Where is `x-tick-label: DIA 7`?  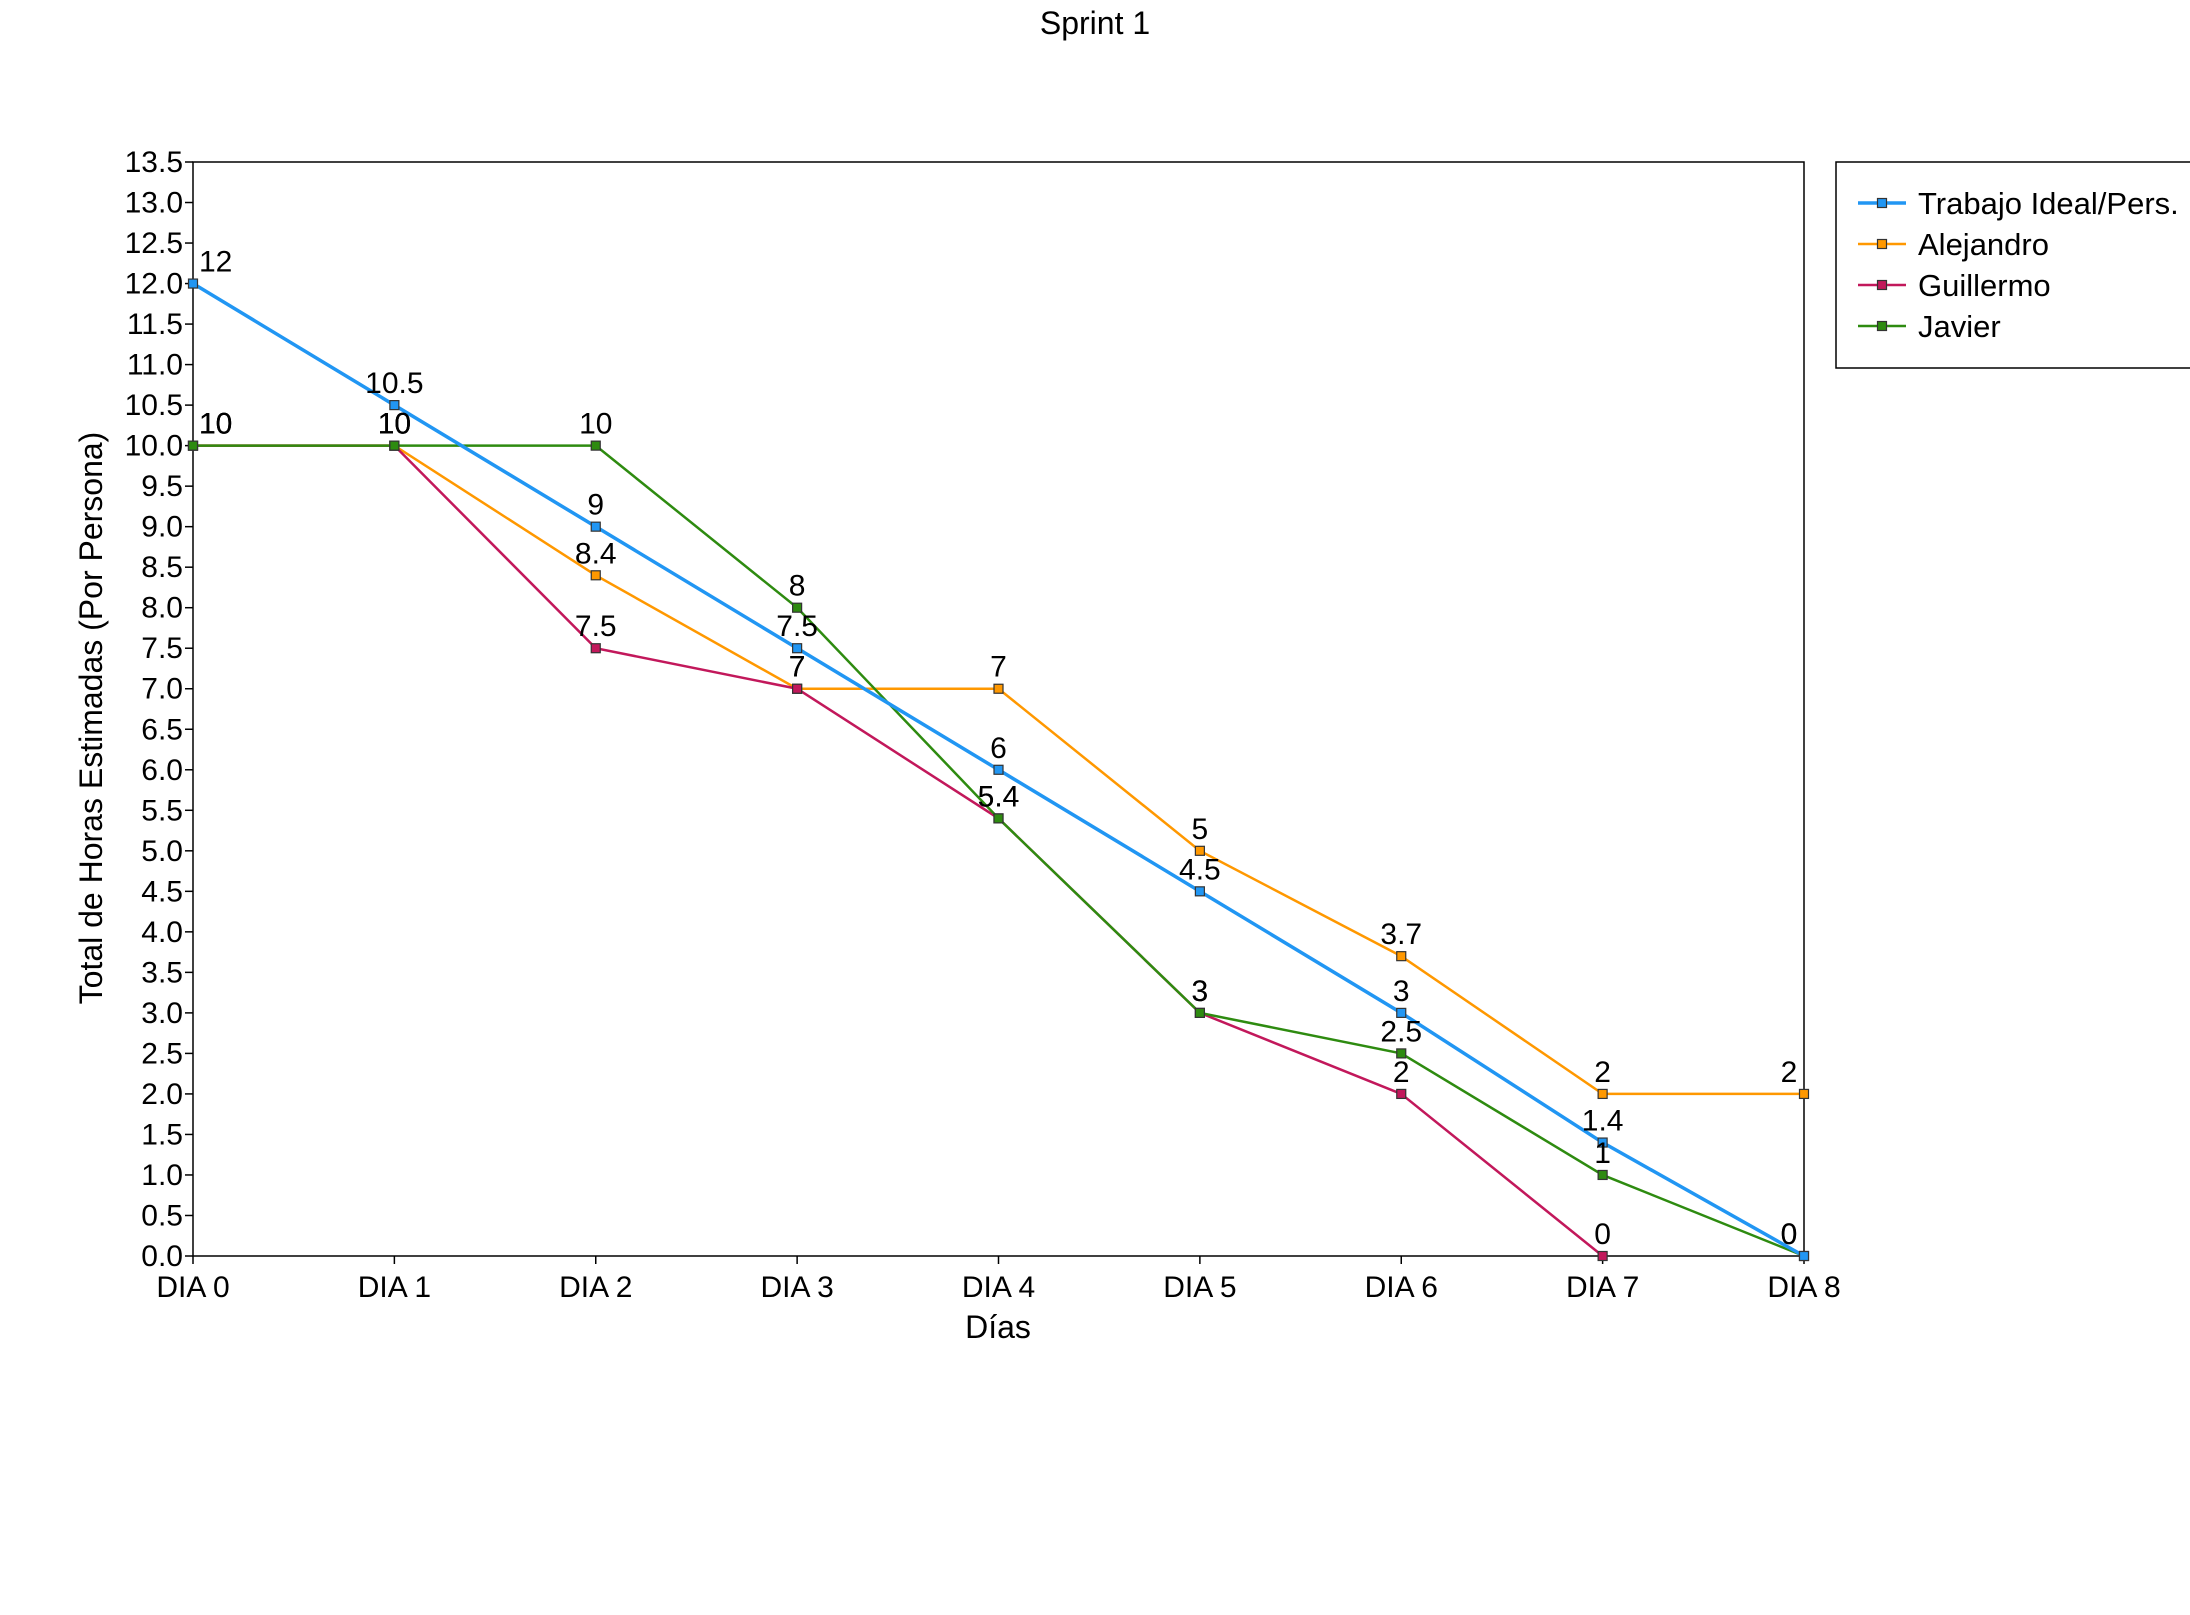
x-tick-label: DIA 7 is located at coordinates (1602, 1287).